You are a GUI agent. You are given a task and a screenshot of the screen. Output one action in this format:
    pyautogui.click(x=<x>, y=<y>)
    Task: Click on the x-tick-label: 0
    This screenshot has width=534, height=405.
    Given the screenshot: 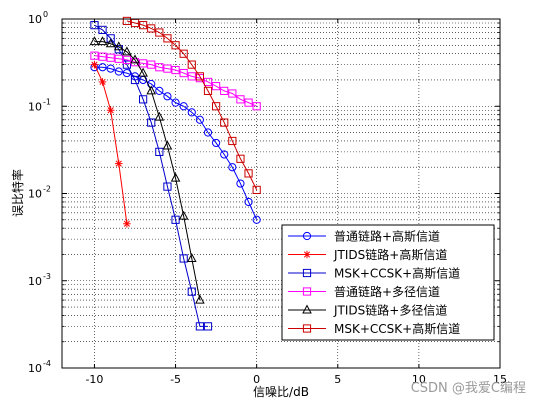 What is the action you would take?
    pyautogui.click(x=256, y=379)
    